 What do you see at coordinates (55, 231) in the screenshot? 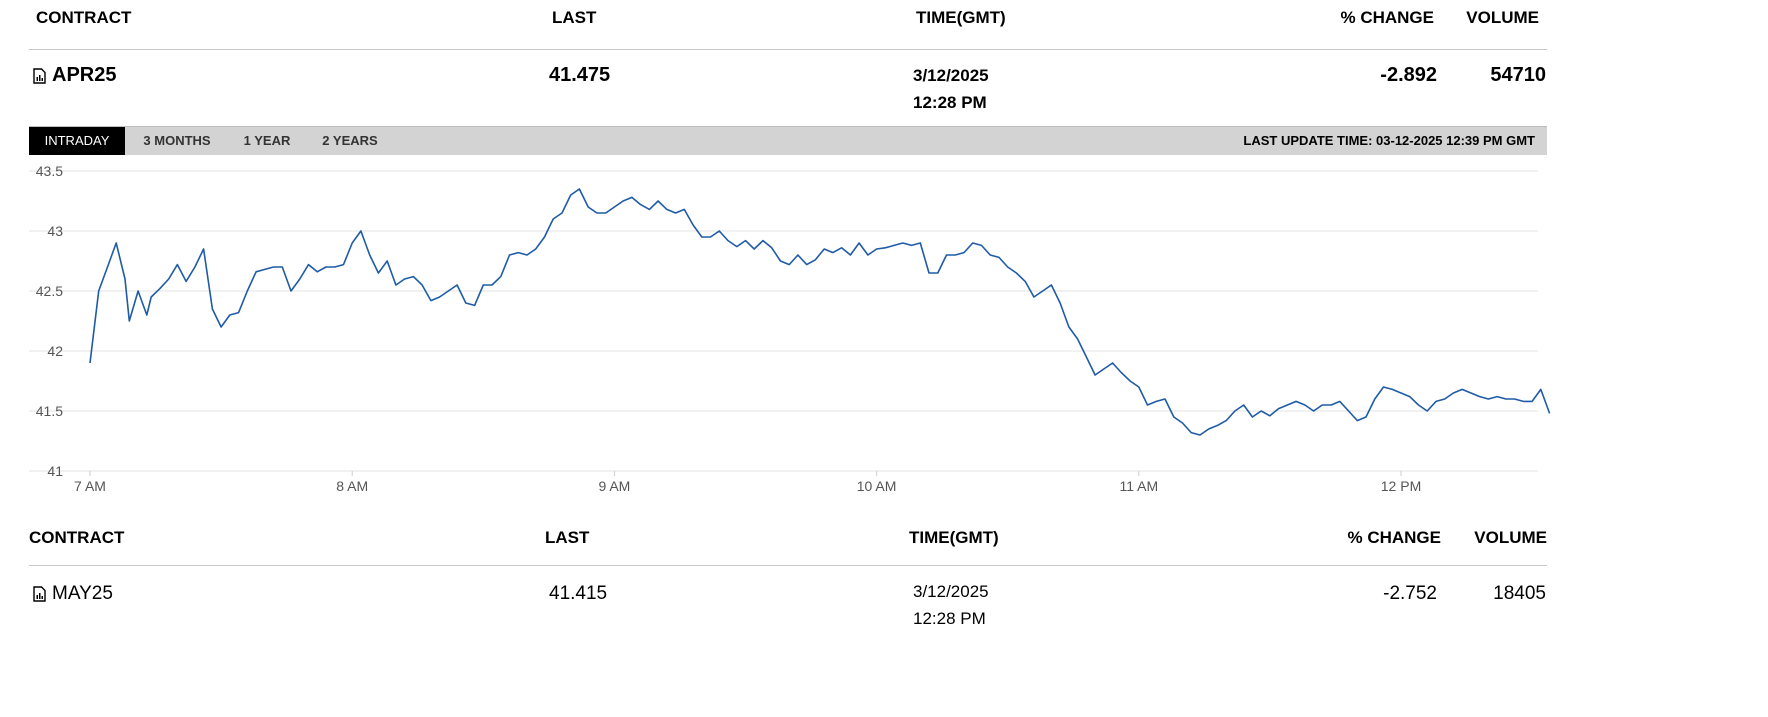
I see `y-tick-label: 43` at bounding box center [55, 231].